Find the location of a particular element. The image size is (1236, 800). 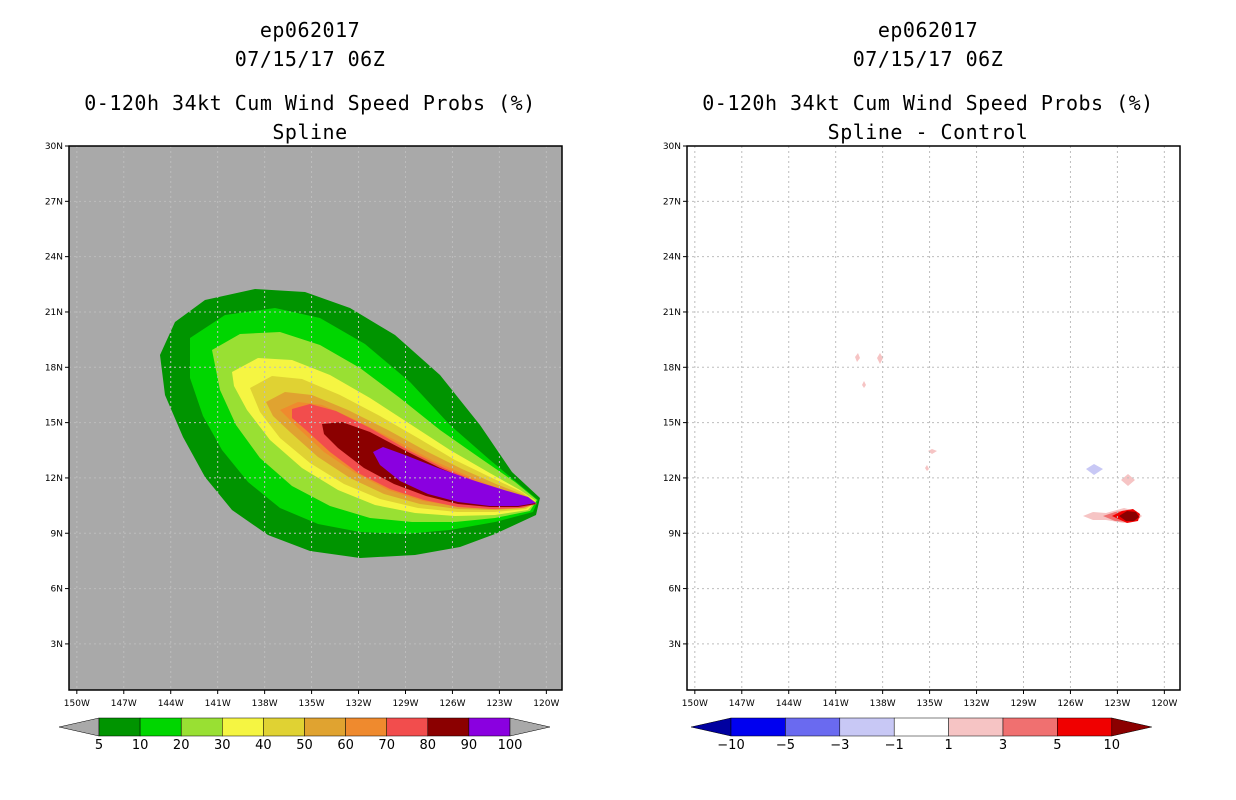

colorbar-label: 100 is located at coordinates (510, 745).